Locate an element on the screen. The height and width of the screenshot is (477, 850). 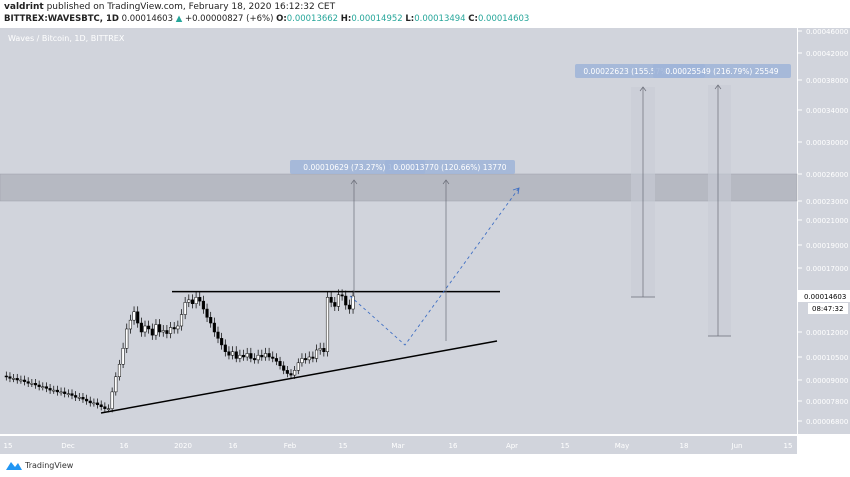
y-tick-label: 0.00034000 is located at coordinates (827, 111).